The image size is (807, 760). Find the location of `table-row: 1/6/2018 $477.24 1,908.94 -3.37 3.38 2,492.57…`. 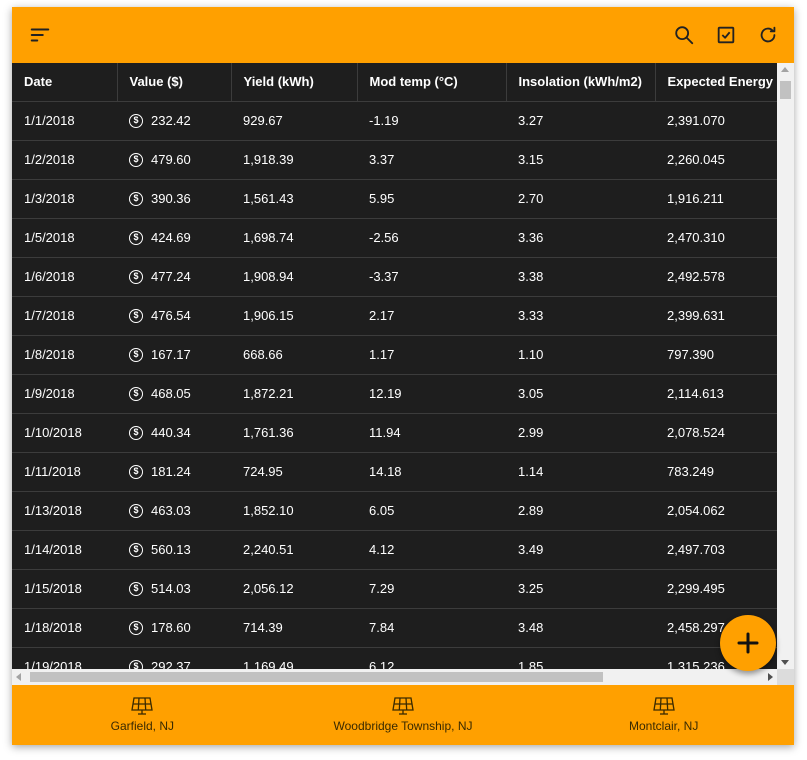

table-row: 1/6/2018 $477.24 1,908.94 -3.37 3.38 2,492.57… is located at coordinates (394, 277).